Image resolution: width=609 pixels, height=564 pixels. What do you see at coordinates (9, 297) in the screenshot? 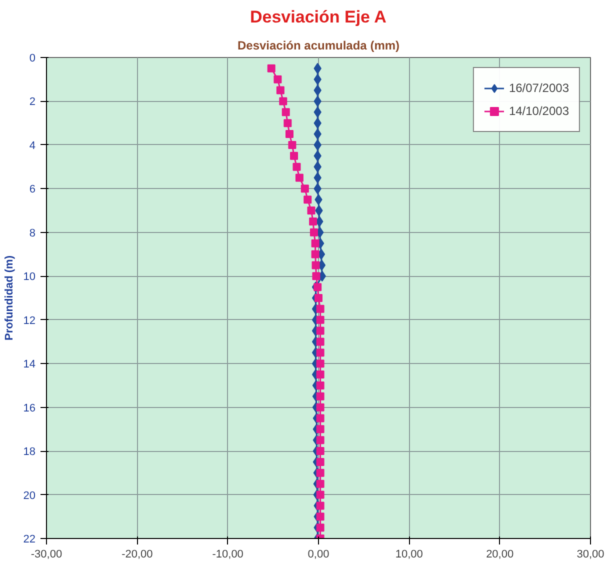
I see `y-axis-title: Profundidad (m)` at bounding box center [9, 297].